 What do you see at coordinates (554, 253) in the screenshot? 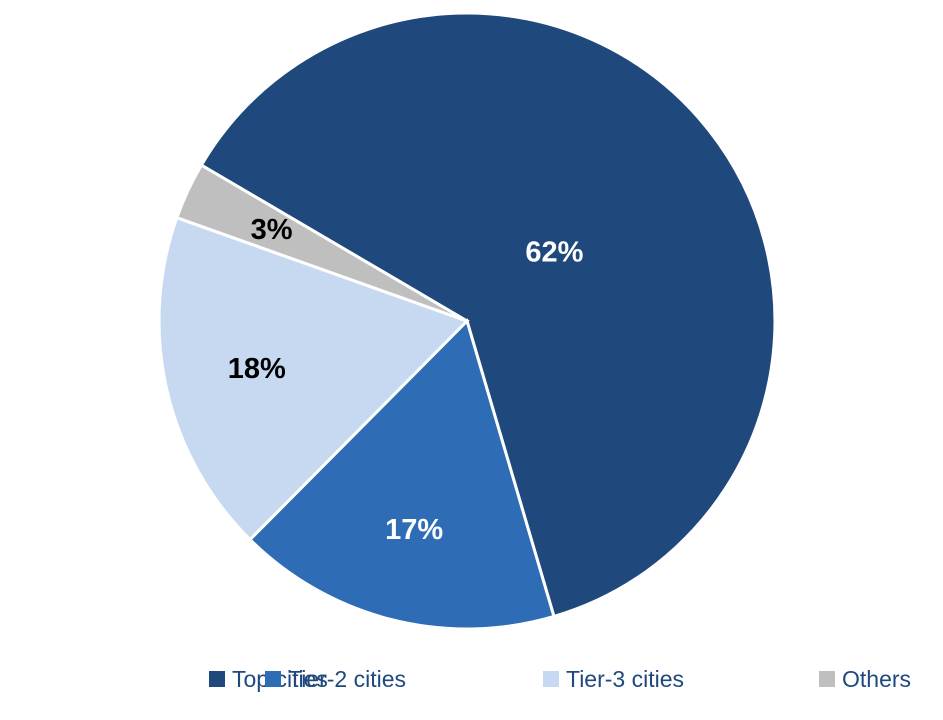
I see `data-label: 62%` at bounding box center [554, 253].